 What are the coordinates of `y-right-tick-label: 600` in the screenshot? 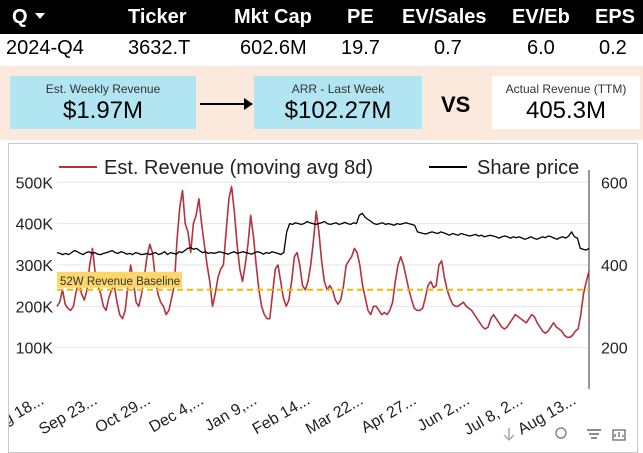 It's located at (614, 183).